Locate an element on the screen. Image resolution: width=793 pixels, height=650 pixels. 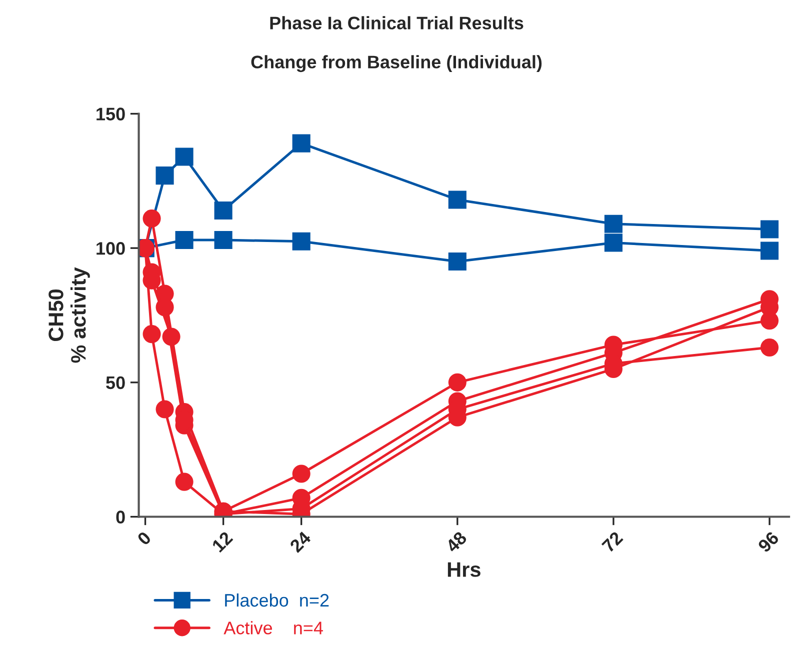
x-tick-label: 72 is located at coordinates (612, 541).